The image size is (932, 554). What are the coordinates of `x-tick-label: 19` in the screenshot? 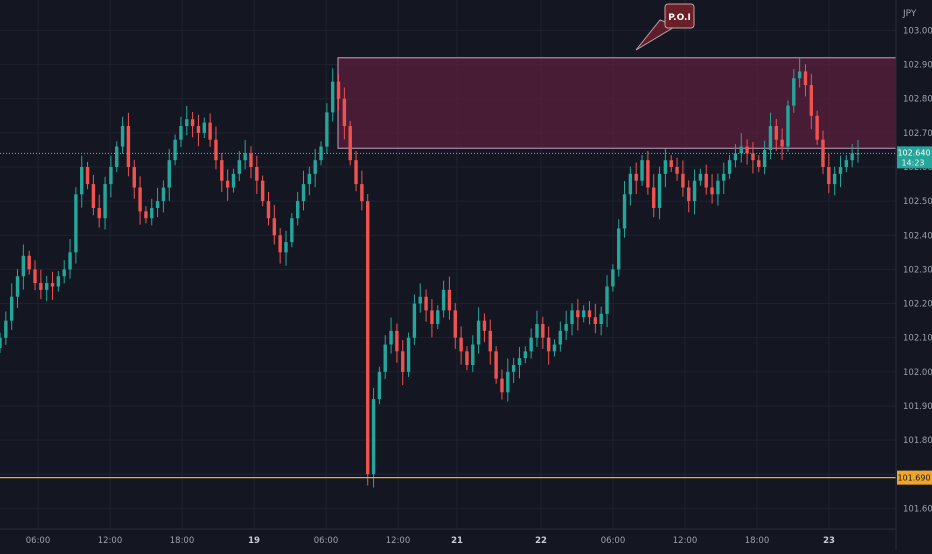 It's located at (254, 541).